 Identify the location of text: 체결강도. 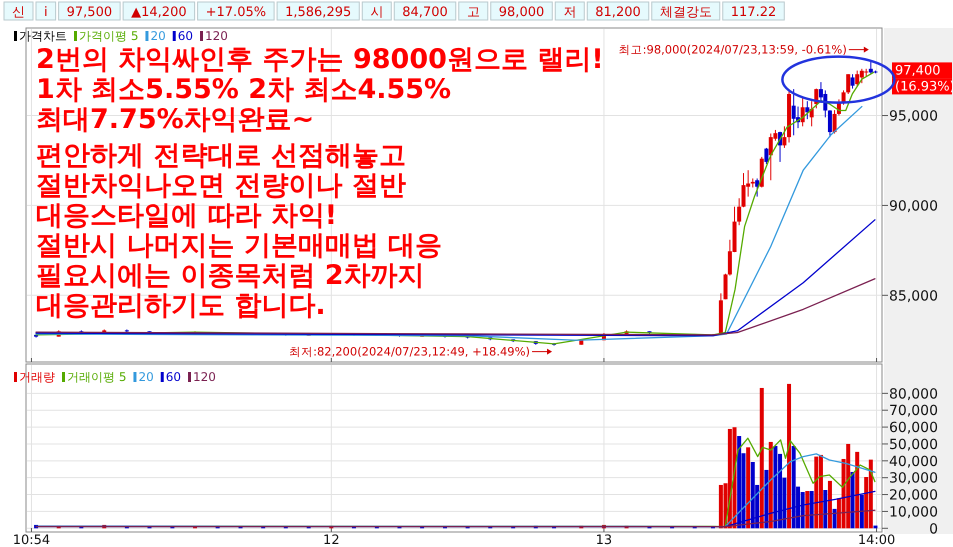
(686, 12).